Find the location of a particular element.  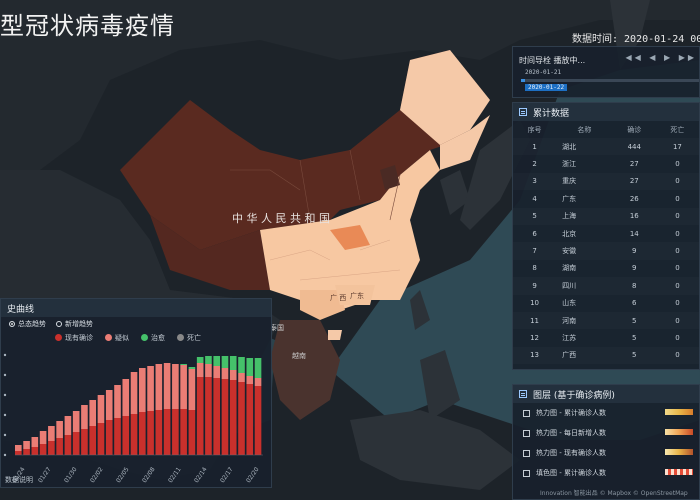

col-name: 名称 is located at coordinates (584, 129).